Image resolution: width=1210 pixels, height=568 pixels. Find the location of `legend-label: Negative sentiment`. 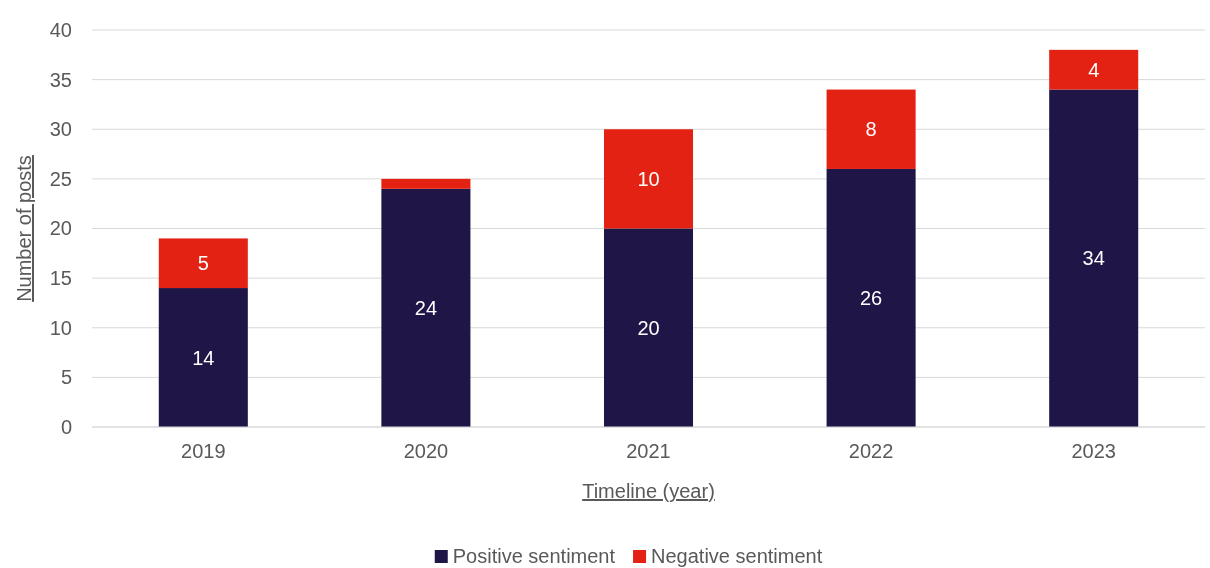

legend-label: Negative sentiment is located at coordinates (737, 556).